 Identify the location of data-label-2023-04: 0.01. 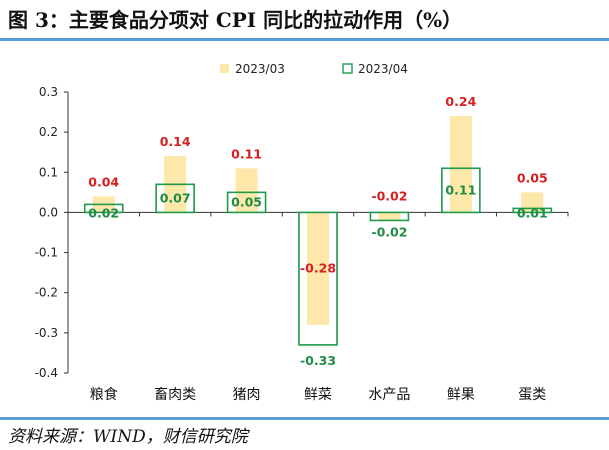
(532, 212).